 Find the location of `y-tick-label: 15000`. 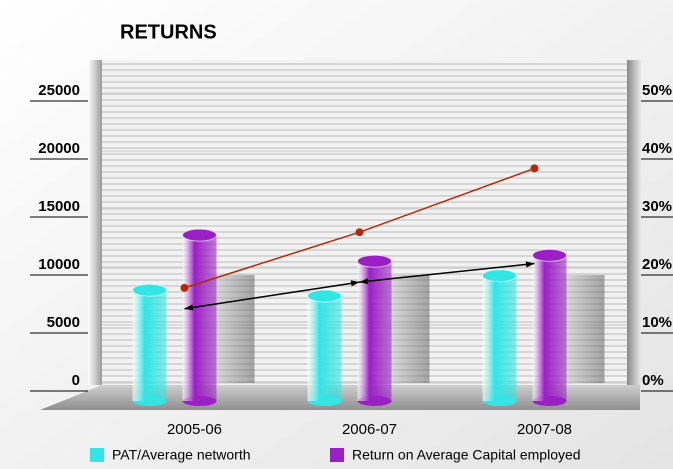

y-tick-label: 15000 is located at coordinates (59, 206).